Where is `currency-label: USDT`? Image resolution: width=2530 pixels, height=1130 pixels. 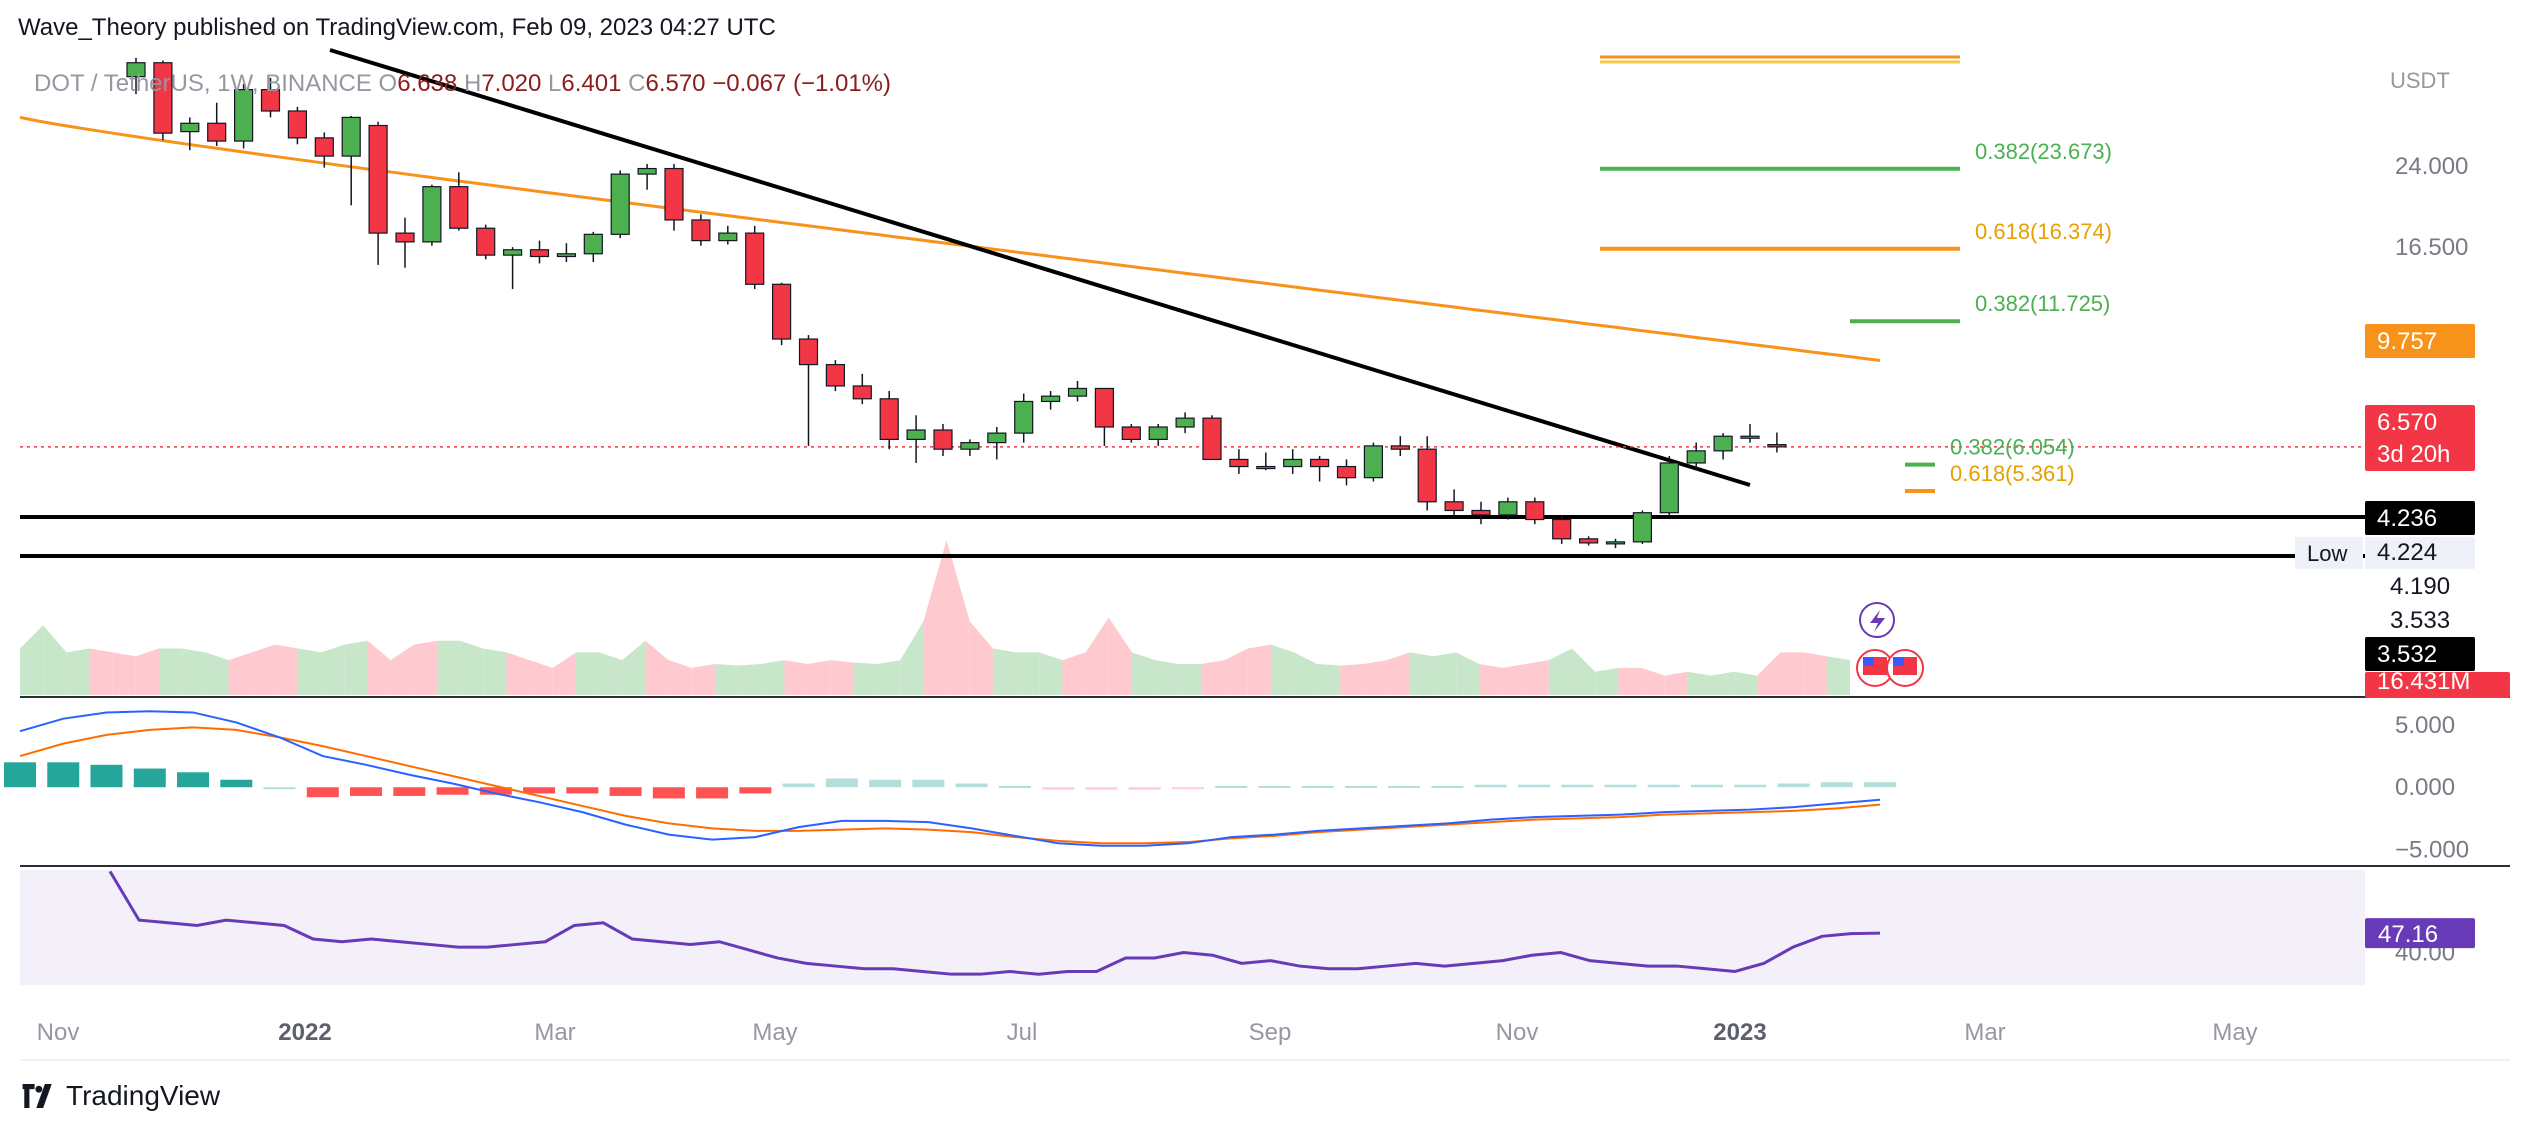 currency-label: USDT is located at coordinates (2420, 80).